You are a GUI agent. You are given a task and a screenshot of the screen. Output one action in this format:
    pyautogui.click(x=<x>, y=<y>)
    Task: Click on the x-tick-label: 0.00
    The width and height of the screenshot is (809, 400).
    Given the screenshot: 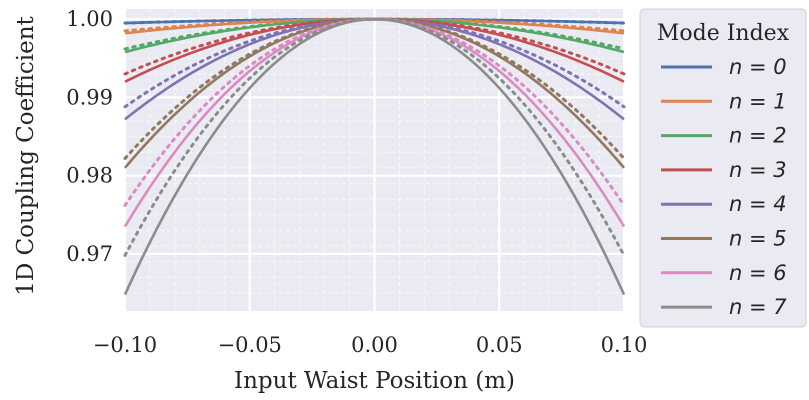 What is the action you would take?
    pyautogui.click(x=374, y=345)
    